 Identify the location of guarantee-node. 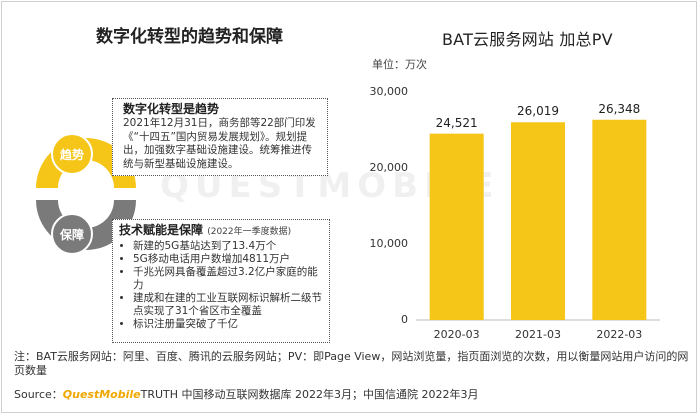
(72, 234).